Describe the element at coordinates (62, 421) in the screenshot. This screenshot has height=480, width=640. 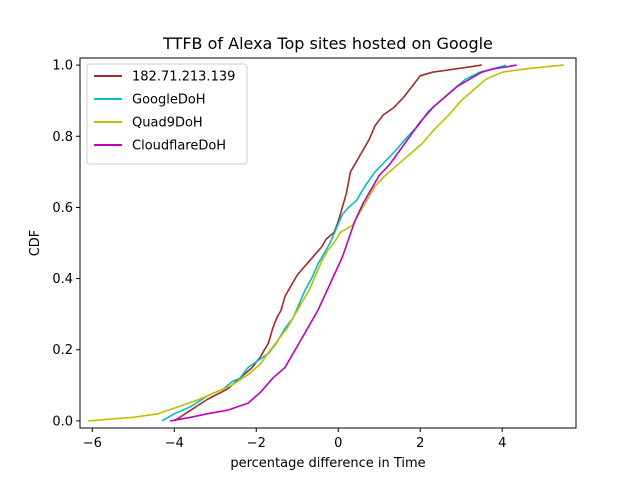
I see `y-tick-label: 0.0` at that location.